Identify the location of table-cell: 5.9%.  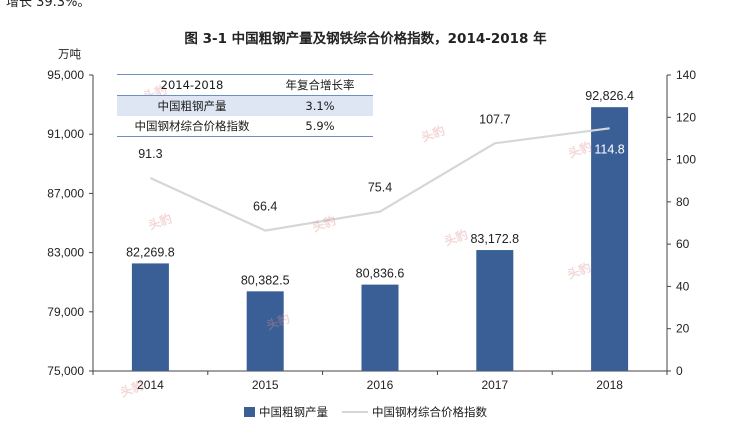
(320, 126).